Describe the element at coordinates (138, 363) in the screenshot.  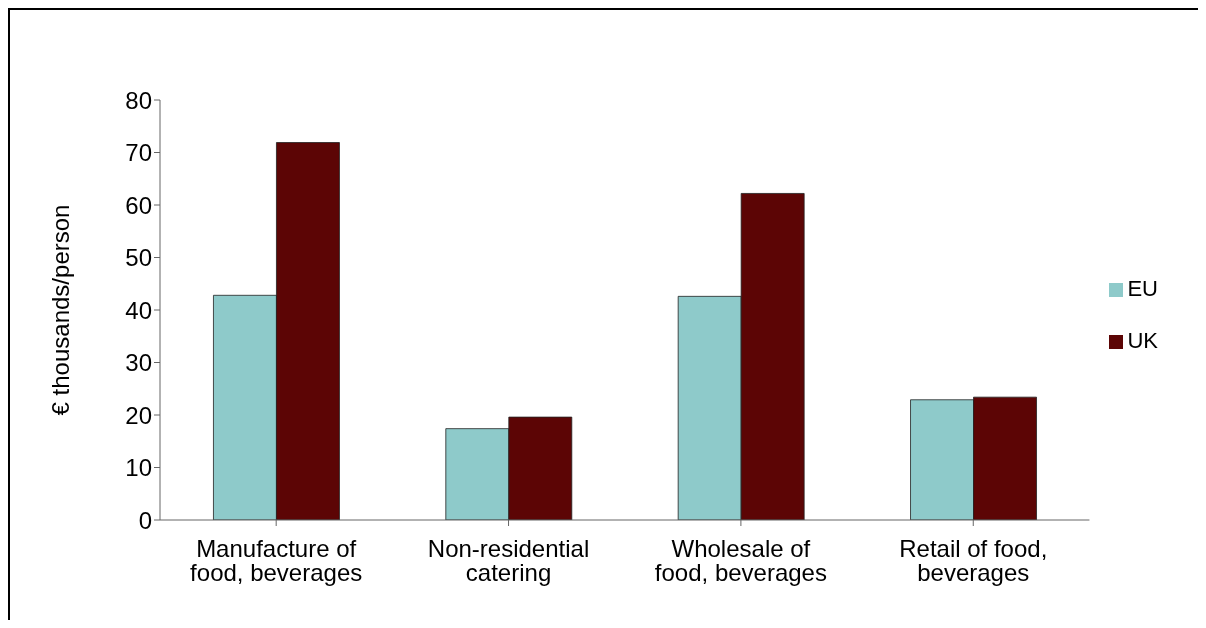
I see `y-tick-label: 30` at that location.